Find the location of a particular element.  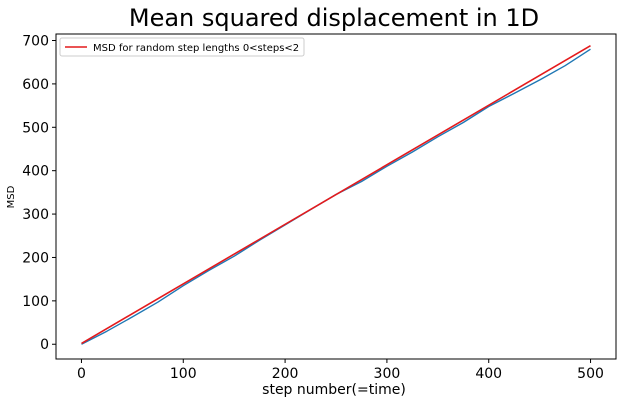

x-tick-label: 200 is located at coordinates (285, 374).